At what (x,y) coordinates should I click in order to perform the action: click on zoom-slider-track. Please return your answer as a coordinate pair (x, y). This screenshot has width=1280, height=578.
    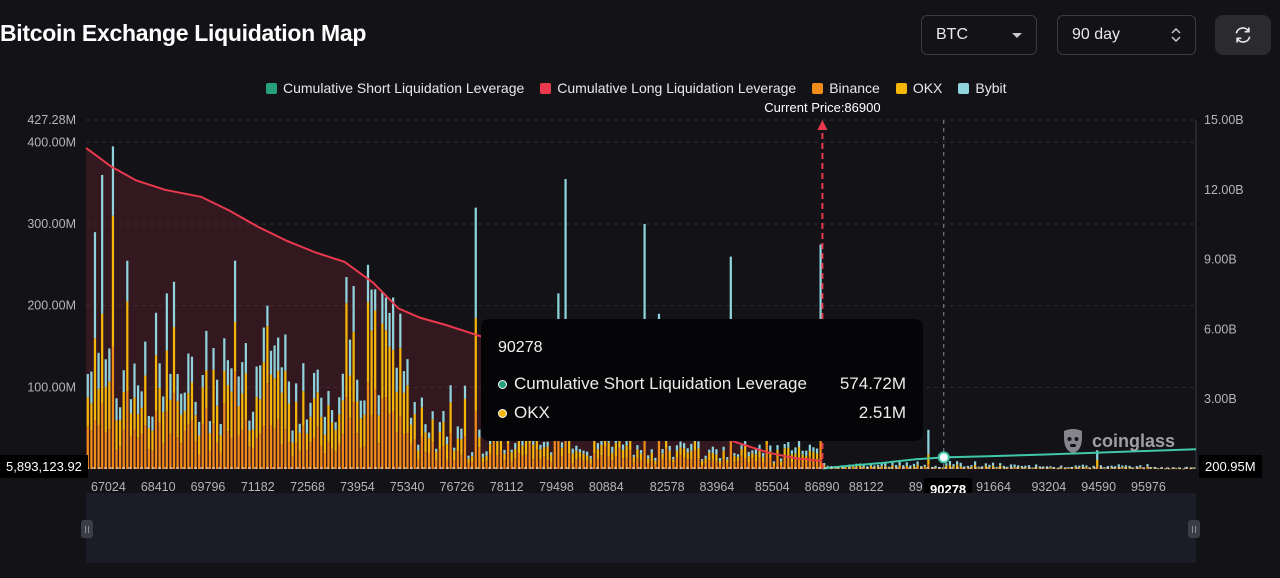
    Looking at the image, I should click on (641, 528).